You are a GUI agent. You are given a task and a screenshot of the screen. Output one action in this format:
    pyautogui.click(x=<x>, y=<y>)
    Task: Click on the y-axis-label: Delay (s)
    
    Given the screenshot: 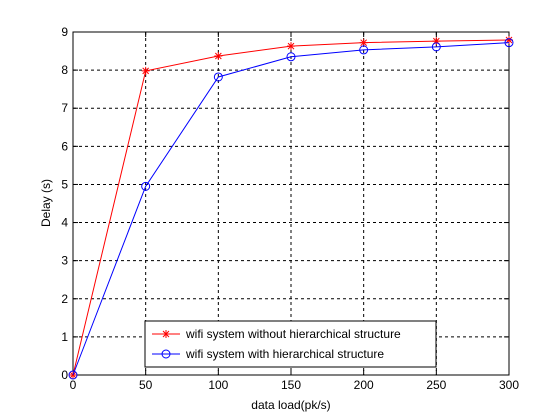 What is the action you would take?
    pyautogui.click(x=46, y=203)
    